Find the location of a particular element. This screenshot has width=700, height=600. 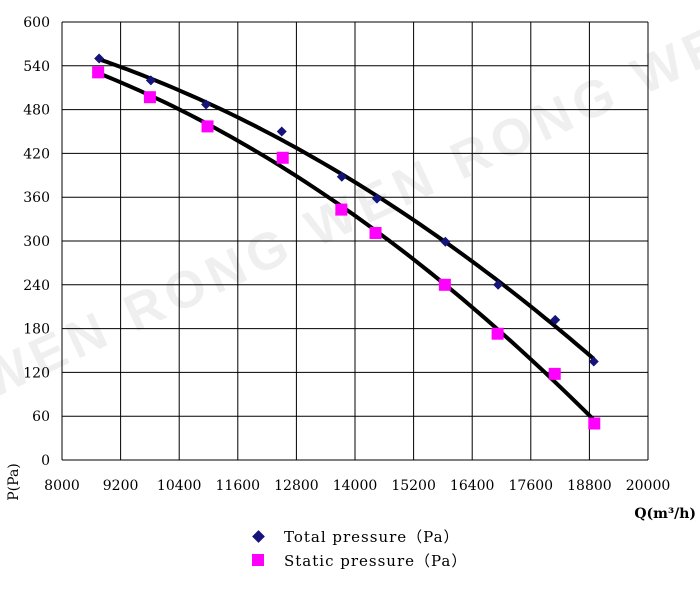

legend-square-marker is located at coordinates (258, 560).